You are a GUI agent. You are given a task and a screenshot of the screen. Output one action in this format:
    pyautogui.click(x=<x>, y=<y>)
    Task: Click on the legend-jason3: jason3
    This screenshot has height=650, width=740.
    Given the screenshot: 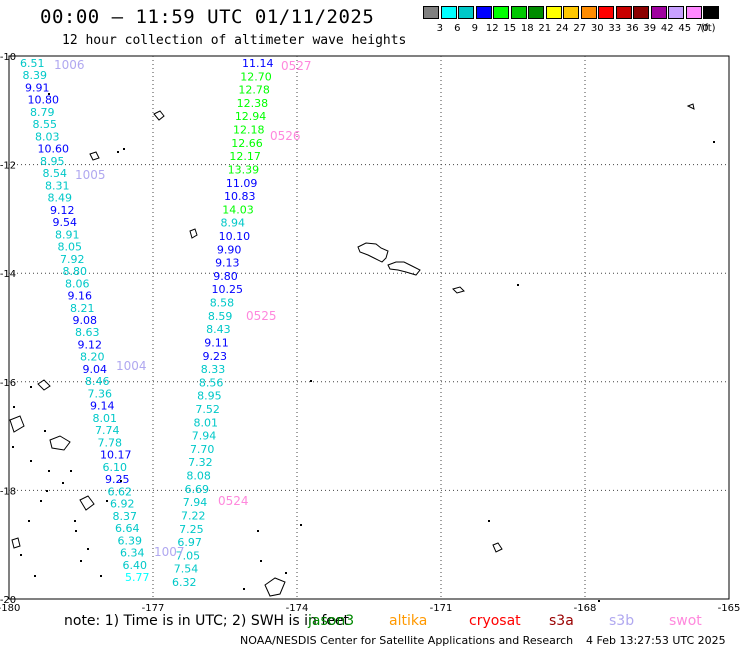 What is the action you would take?
    pyautogui.click(x=331, y=621)
    